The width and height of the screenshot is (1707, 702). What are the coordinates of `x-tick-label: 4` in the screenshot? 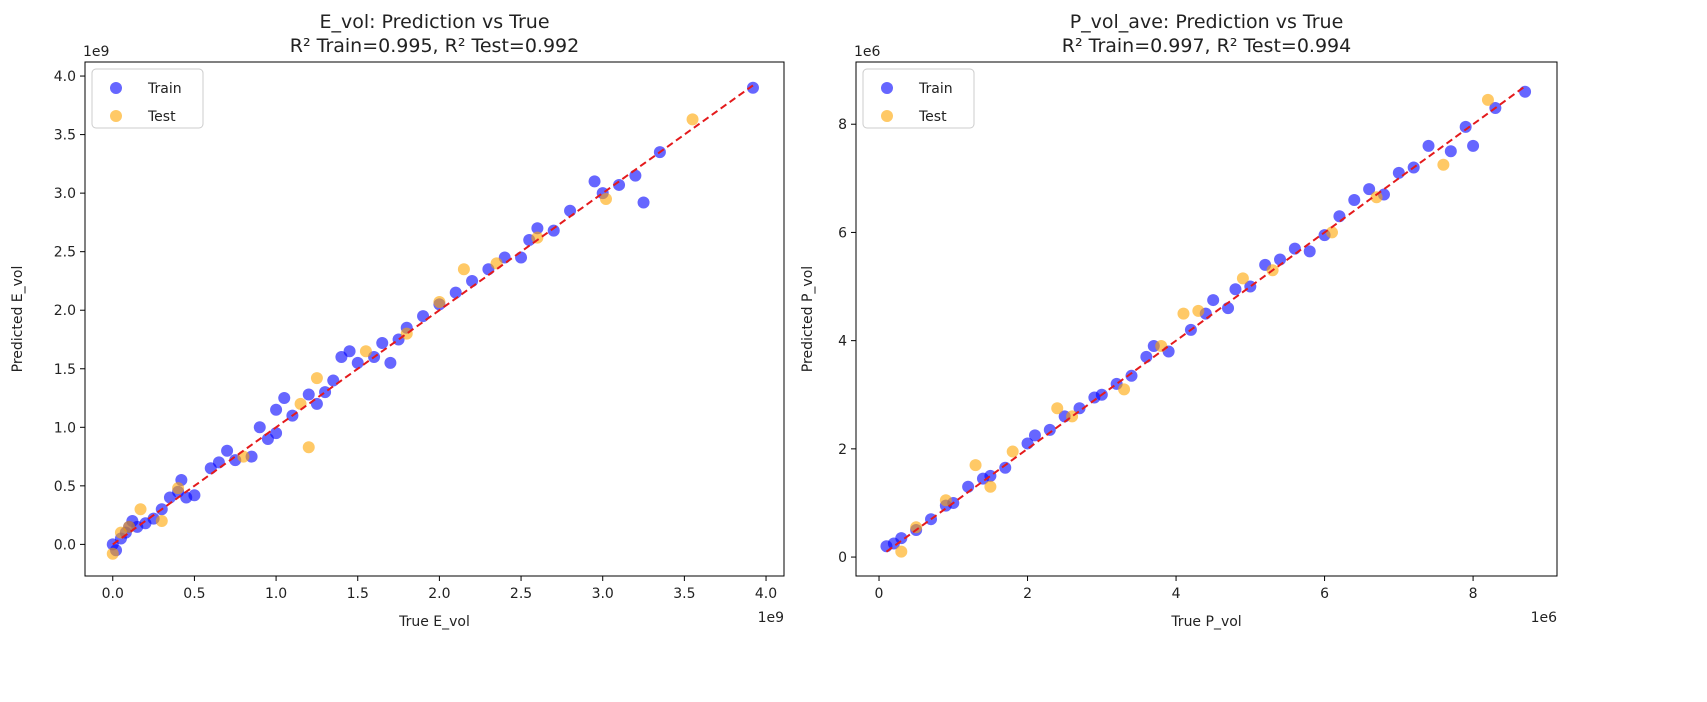 It's located at (1176, 594).